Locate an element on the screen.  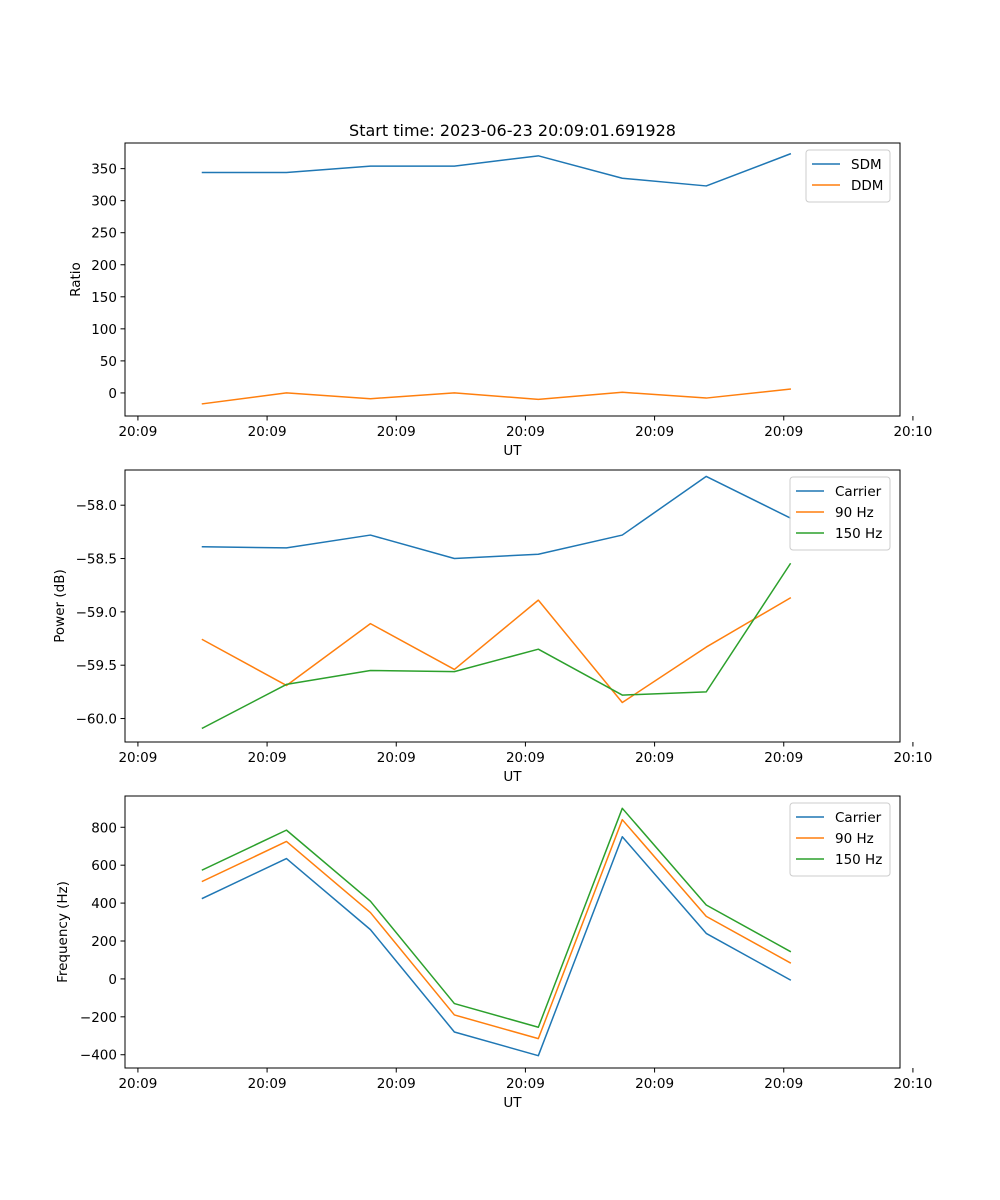
y-tick-label: 300 is located at coordinates (104, 202).